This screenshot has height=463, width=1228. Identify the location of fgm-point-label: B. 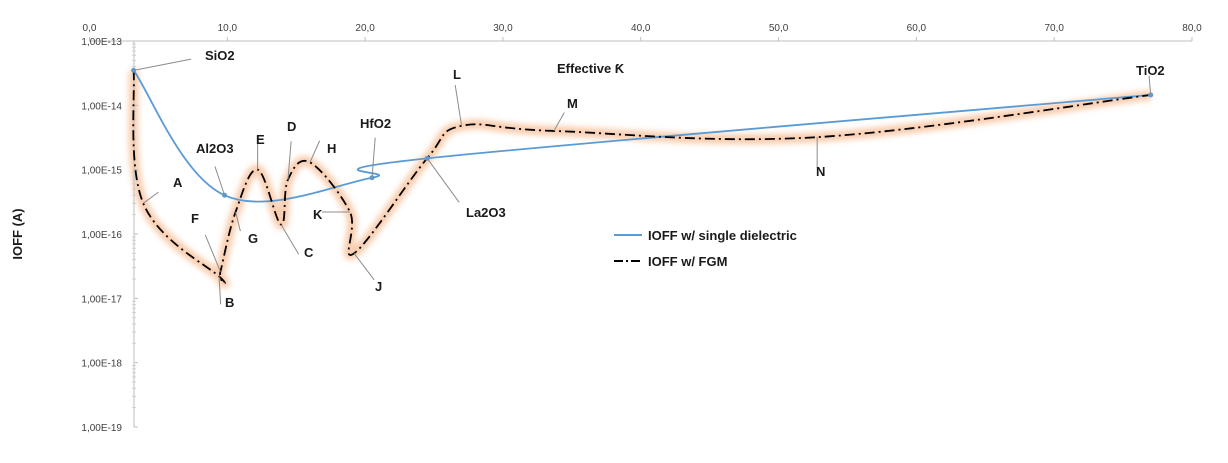
(229, 302).